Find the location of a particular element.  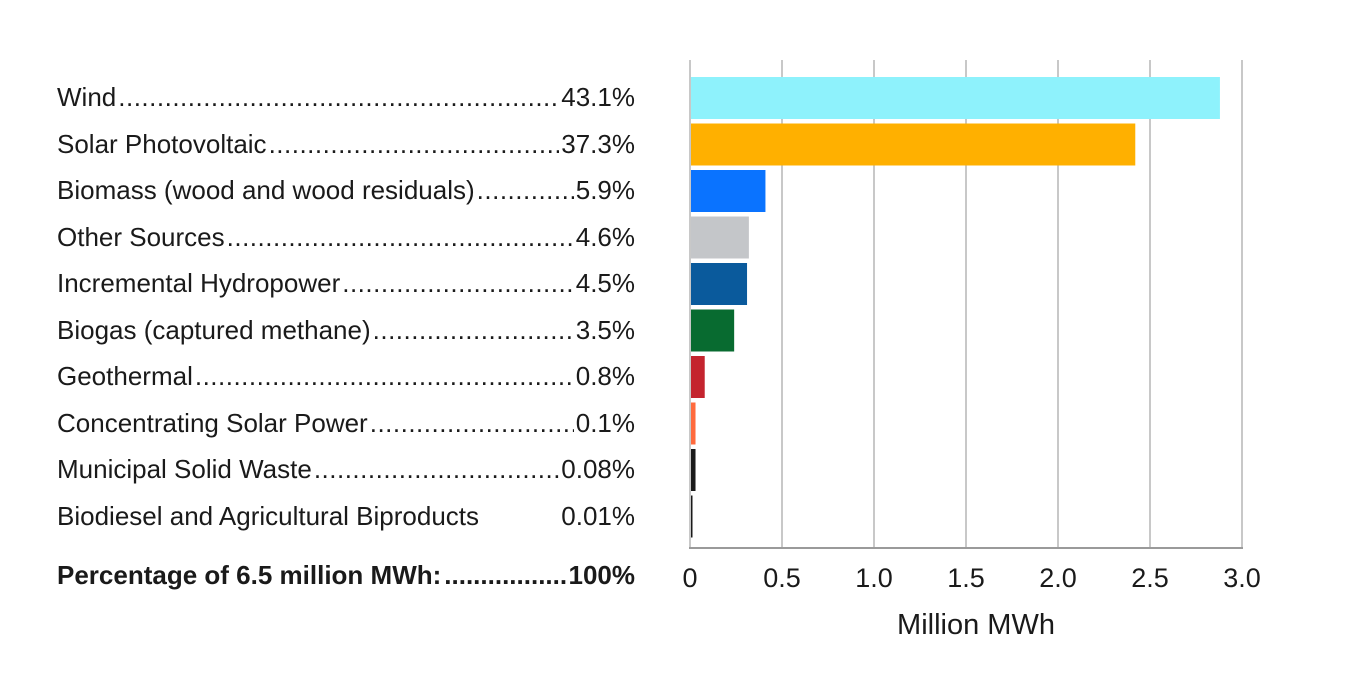

legend-percent: 0.01% is located at coordinates (598, 515).